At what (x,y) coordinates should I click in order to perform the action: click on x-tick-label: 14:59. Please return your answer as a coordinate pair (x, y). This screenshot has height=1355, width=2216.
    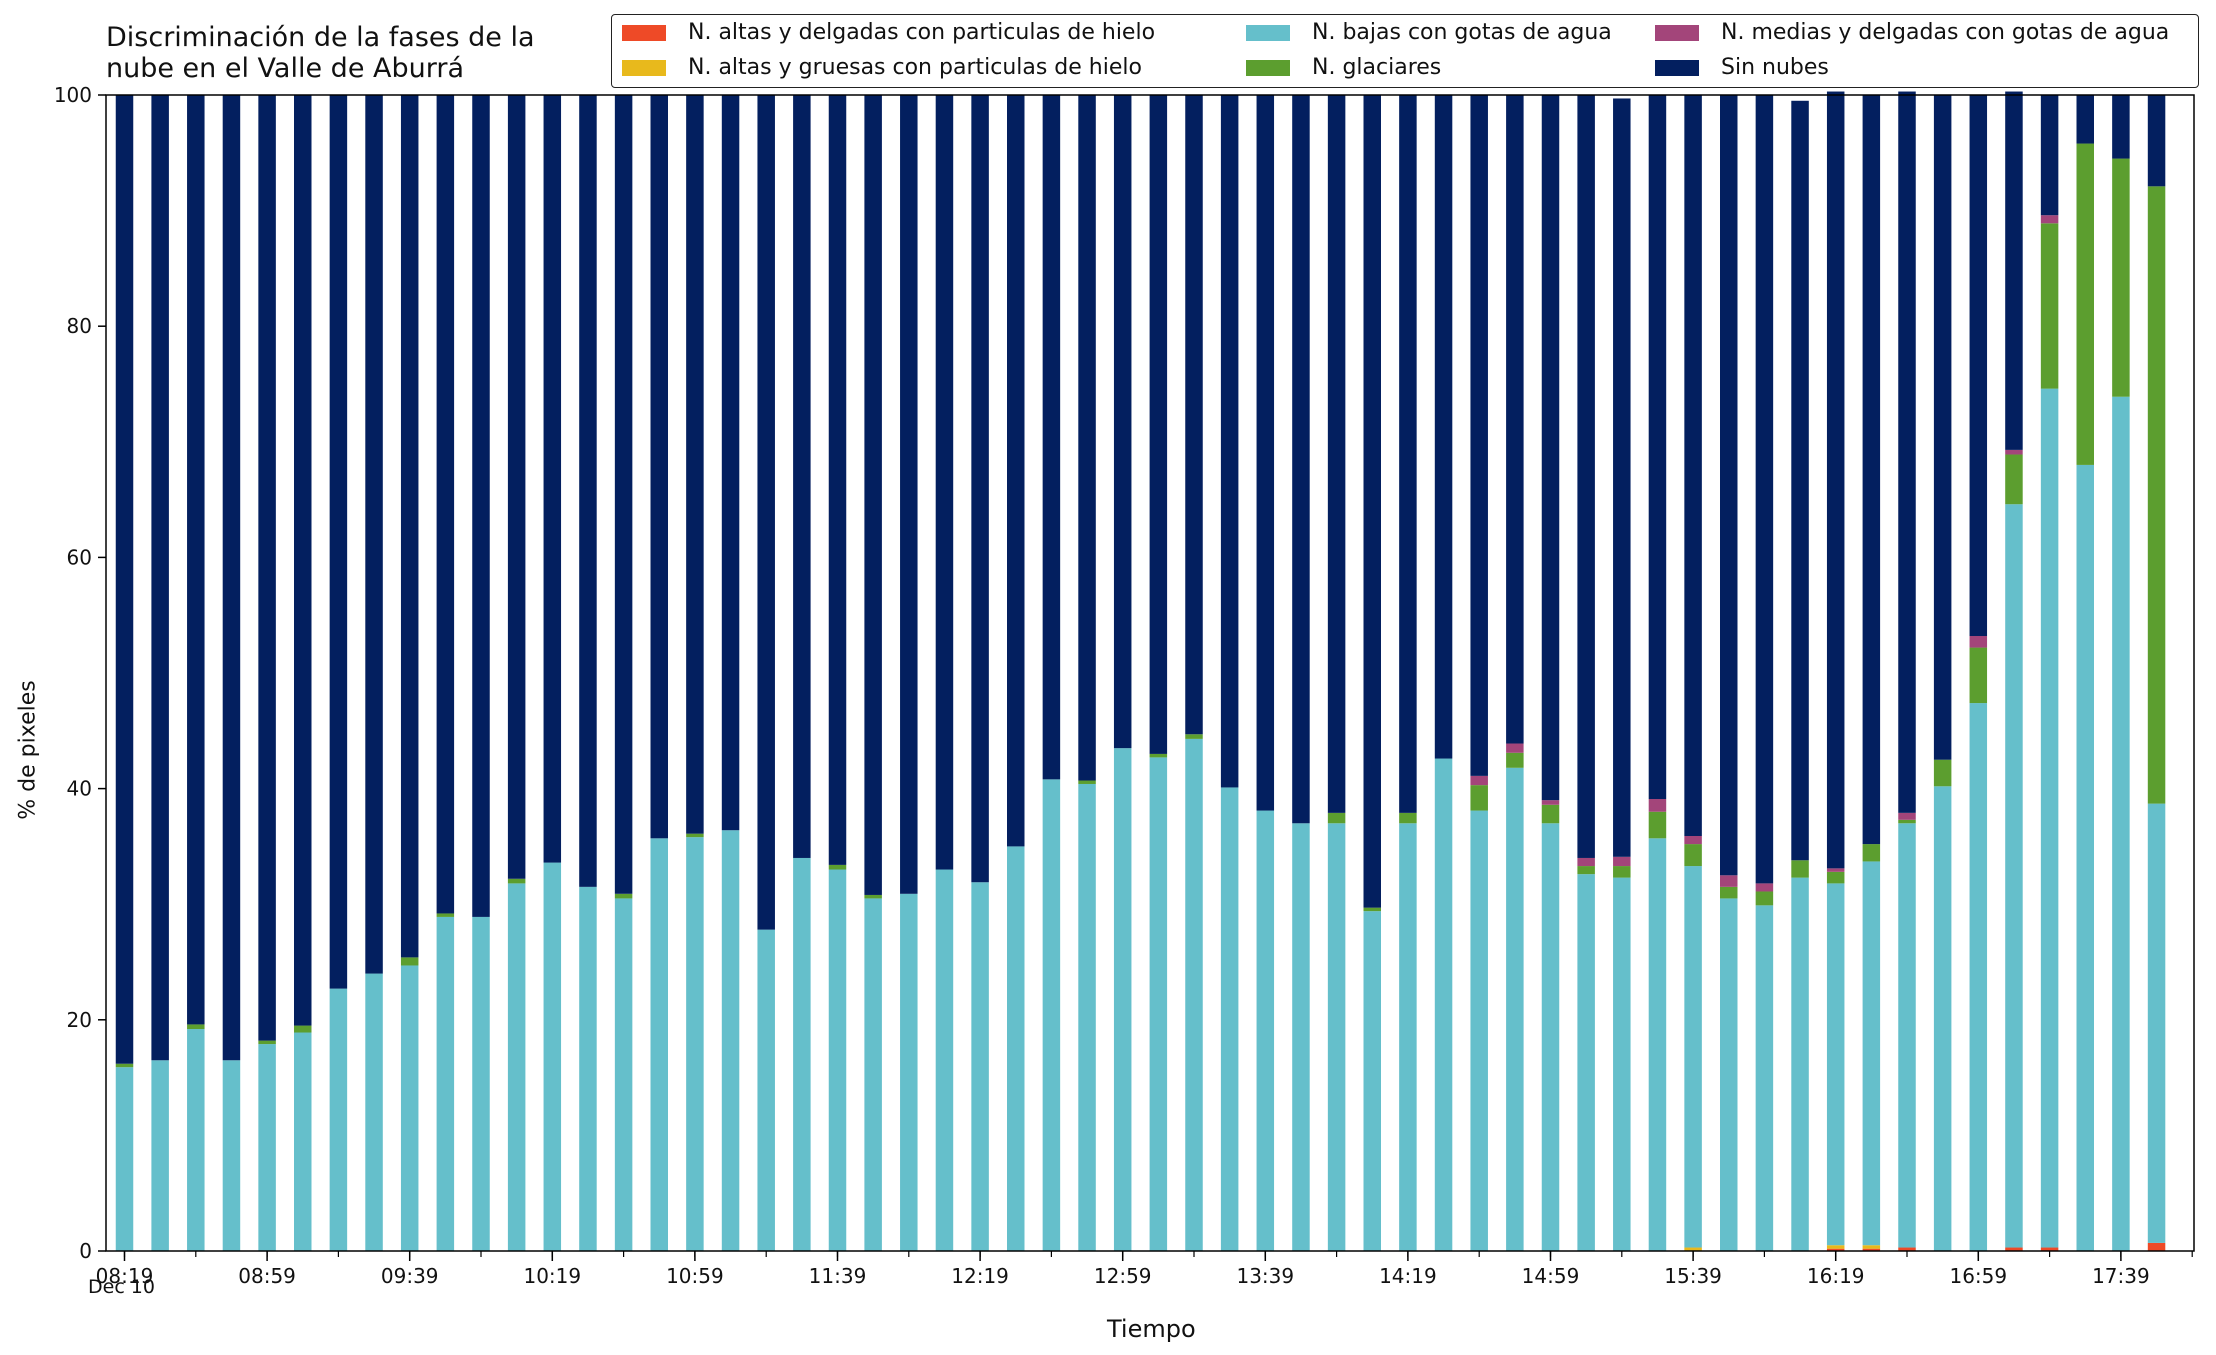
    Looking at the image, I should click on (1551, 1276).